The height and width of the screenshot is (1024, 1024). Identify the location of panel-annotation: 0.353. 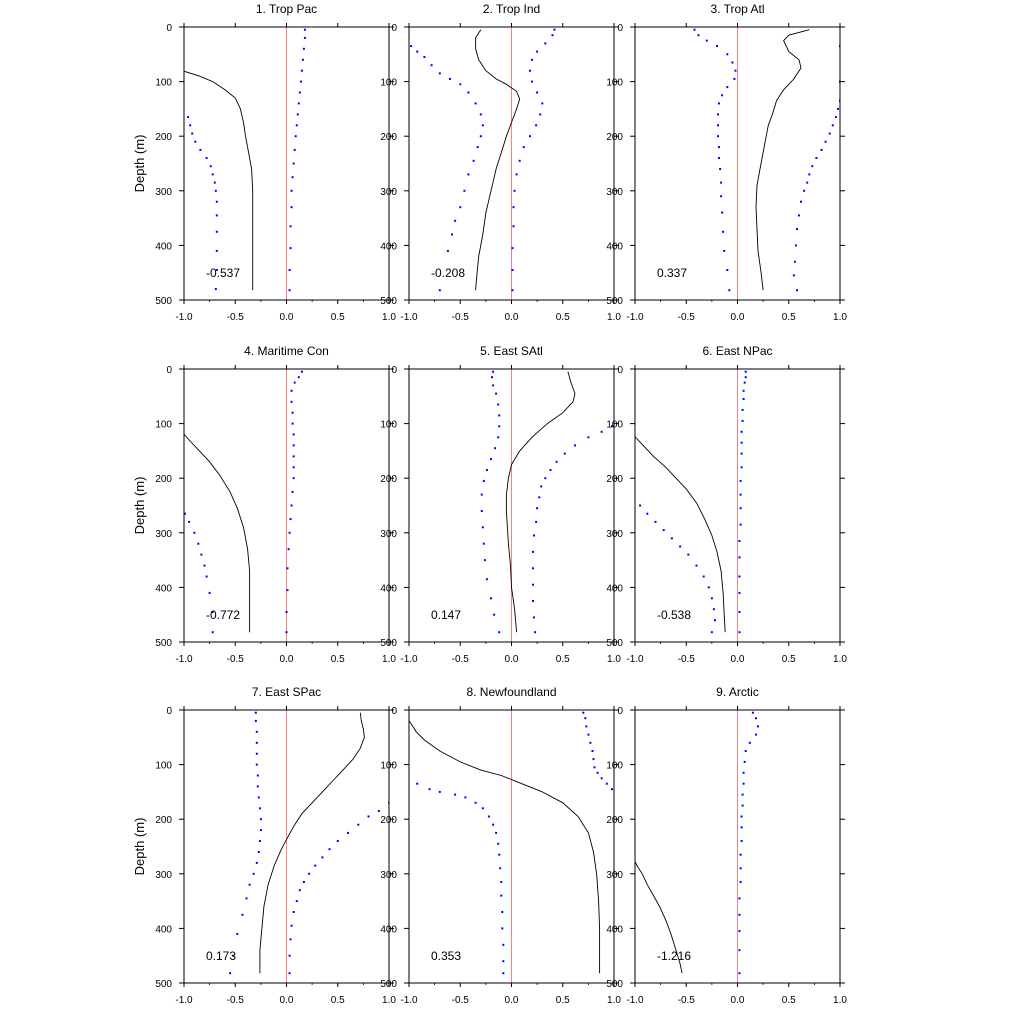
(446, 956).